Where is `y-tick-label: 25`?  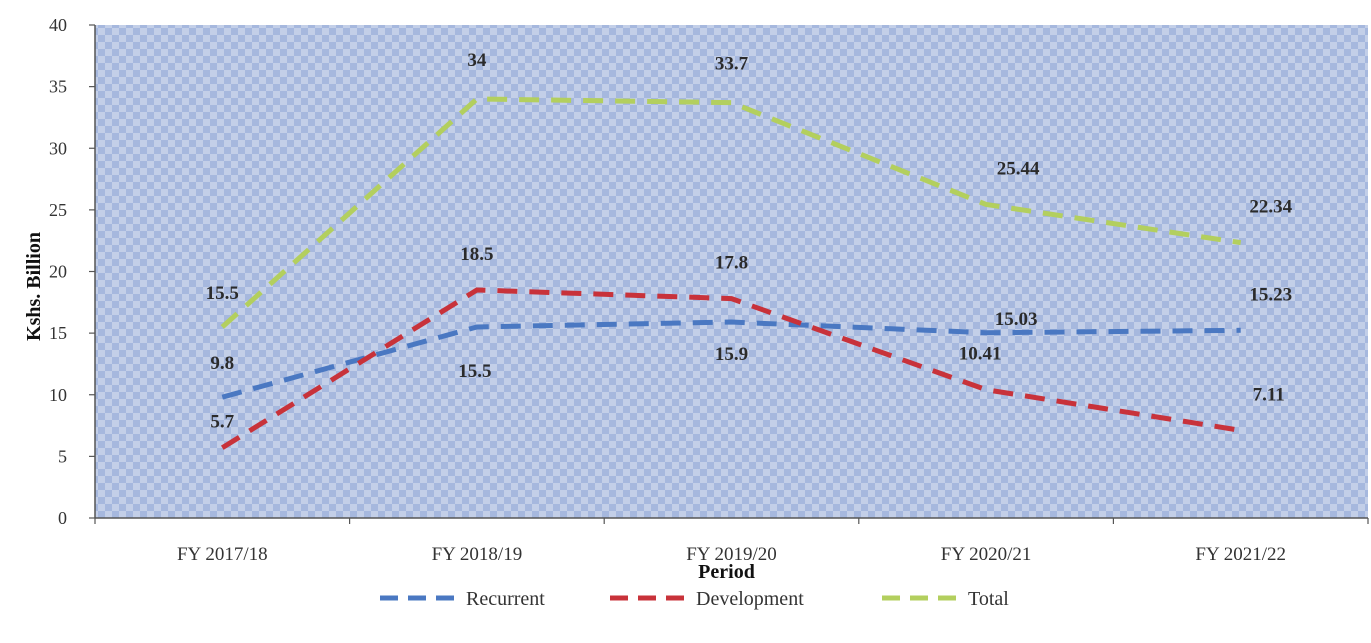 y-tick-label: 25 is located at coordinates (58, 210).